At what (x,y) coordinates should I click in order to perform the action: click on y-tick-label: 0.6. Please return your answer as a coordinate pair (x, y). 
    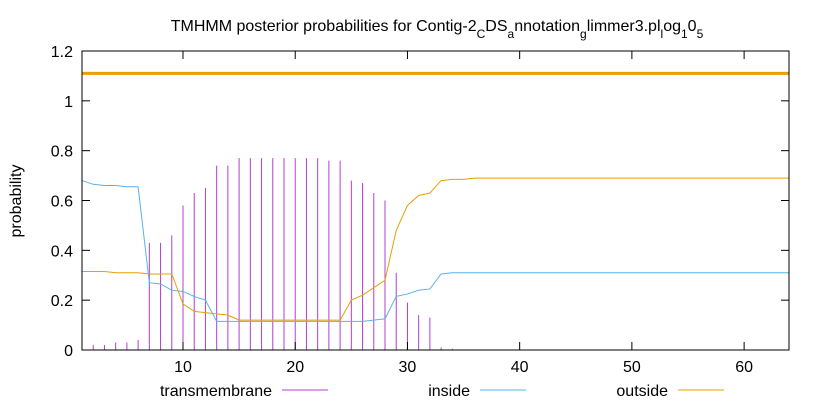
    Looking at the image, I should click on (62, 202).